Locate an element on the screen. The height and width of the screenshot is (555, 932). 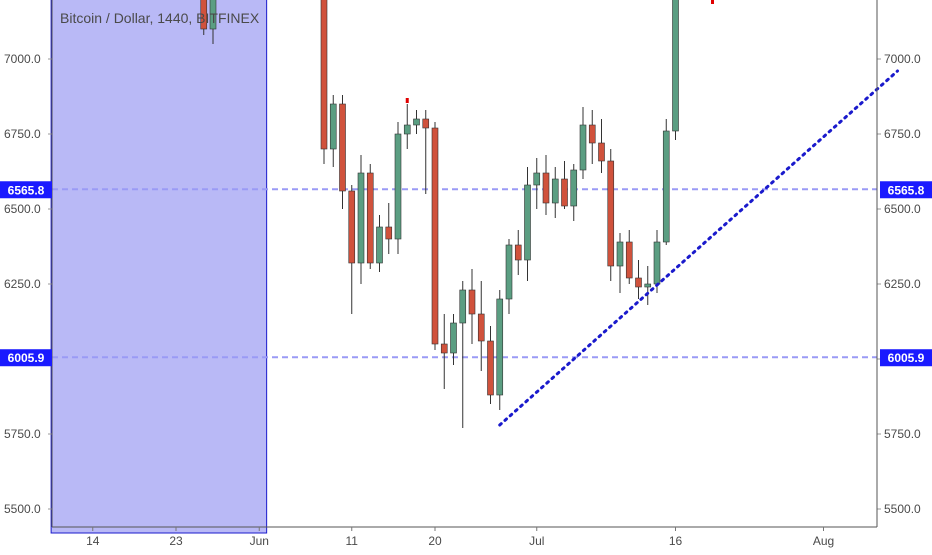
price-label-left: 6005.9 is located at coordinates (26, 358).